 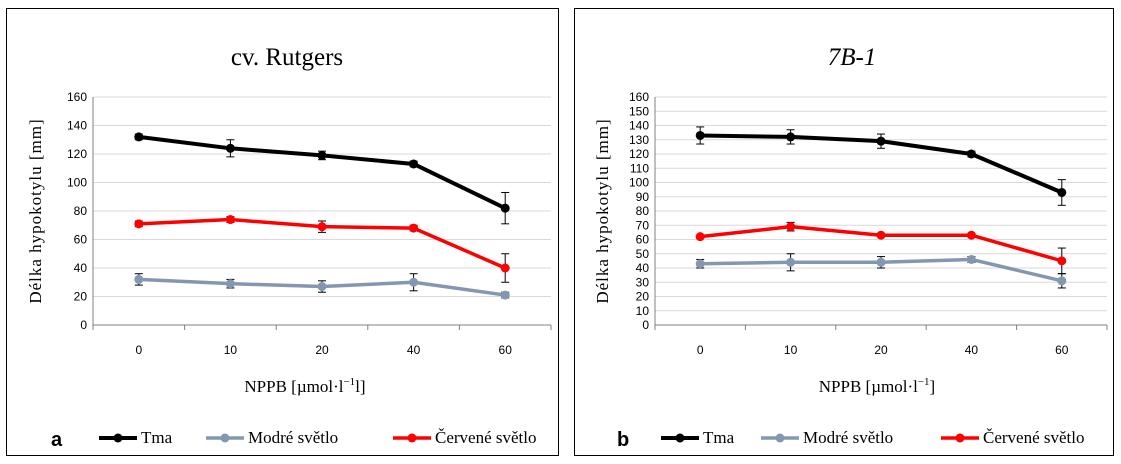 I want to click on panel-letter: a, so click(x=57, y=440).